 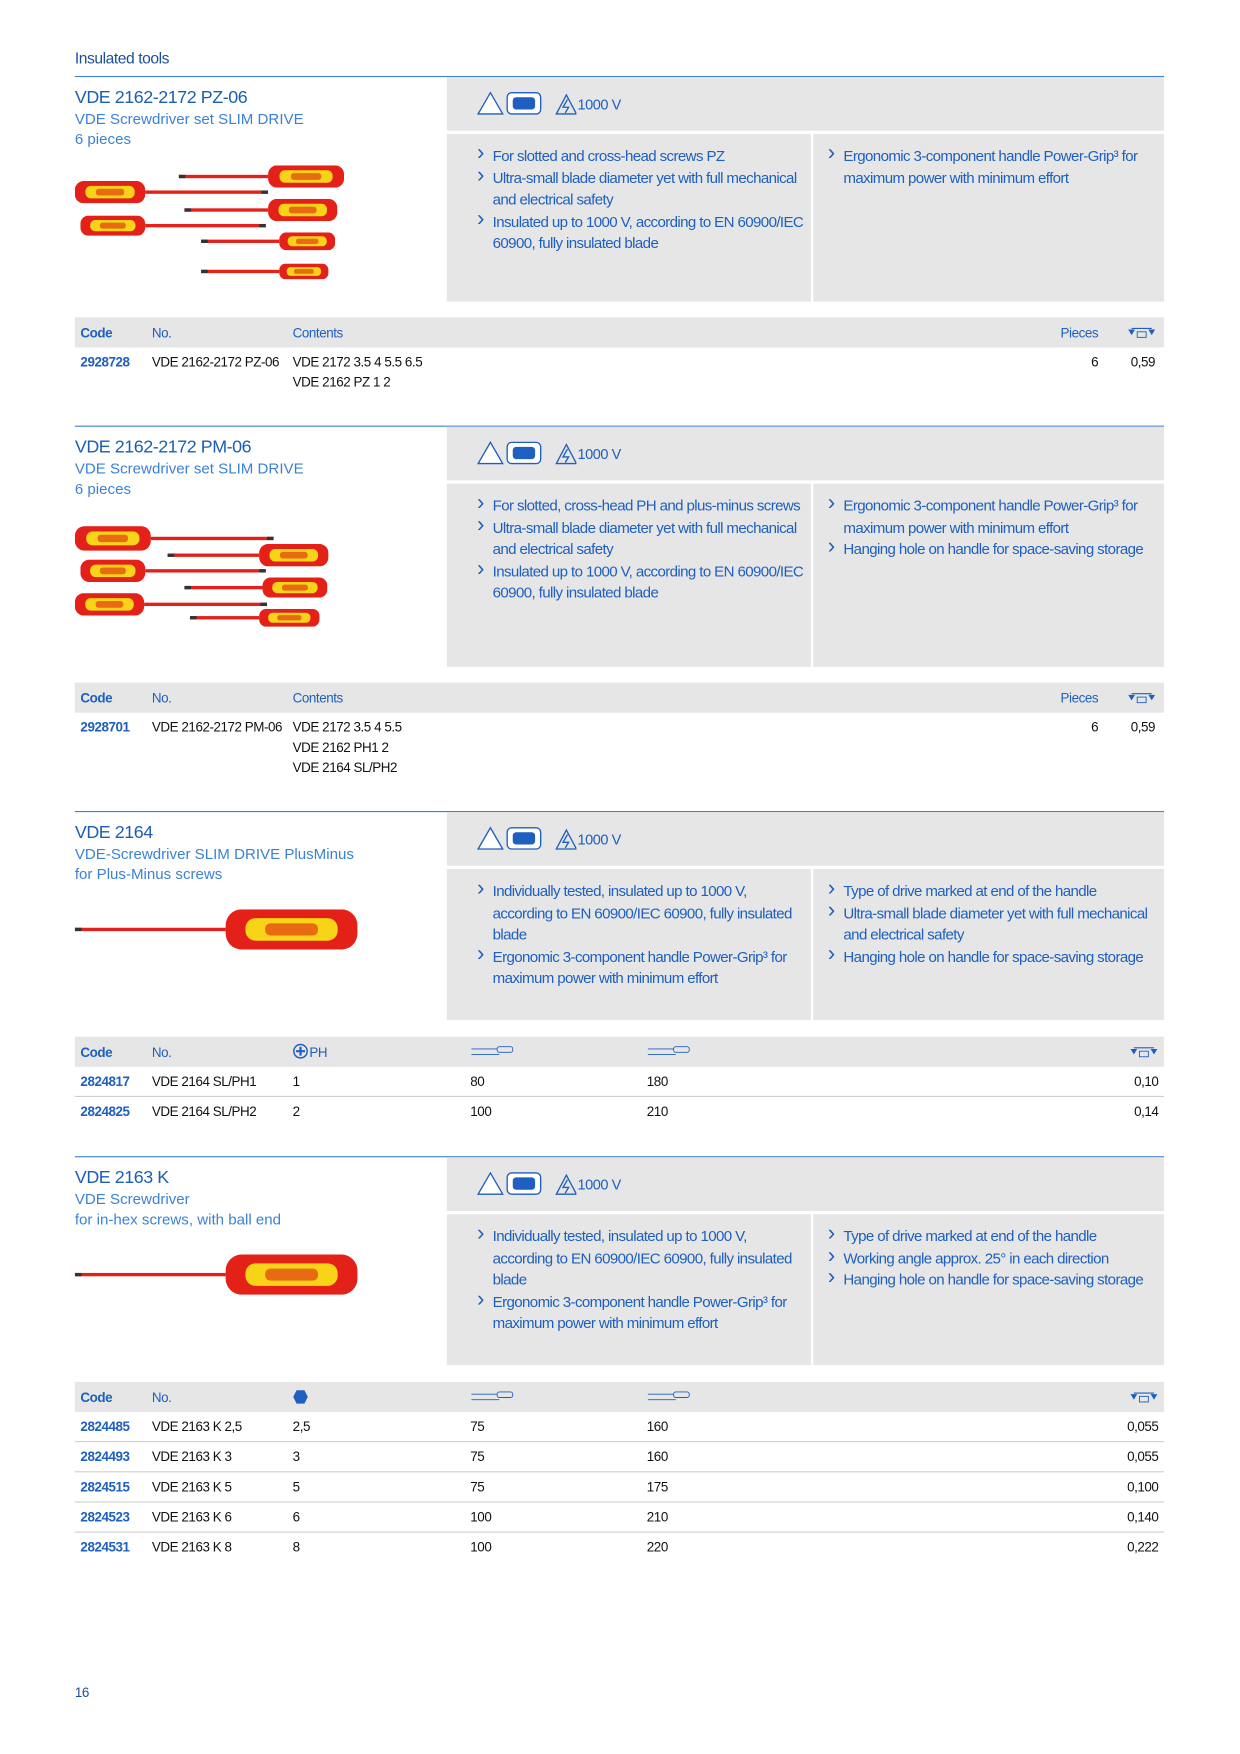 What do you see at coordinates (81, 1692) in the screenshot?
I see `page-number: 16` at bounding box center [81, 1692].